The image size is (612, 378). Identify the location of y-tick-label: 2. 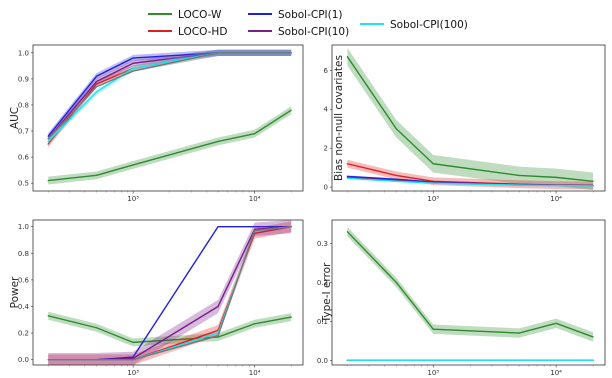
(326, 149).